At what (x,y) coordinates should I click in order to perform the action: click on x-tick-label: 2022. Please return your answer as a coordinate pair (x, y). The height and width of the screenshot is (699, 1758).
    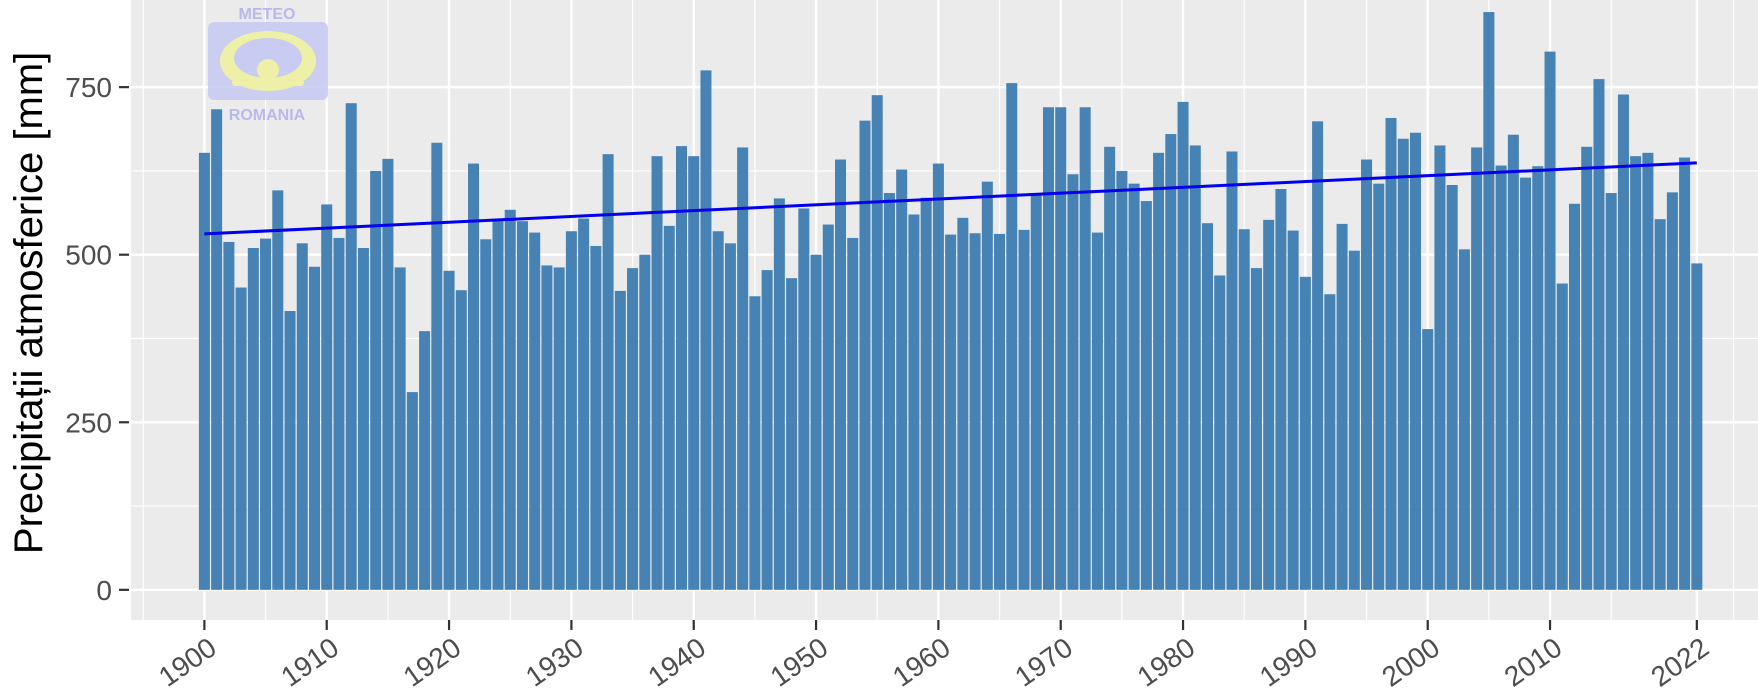
    Looking at the image, I should click on (1679, 662).